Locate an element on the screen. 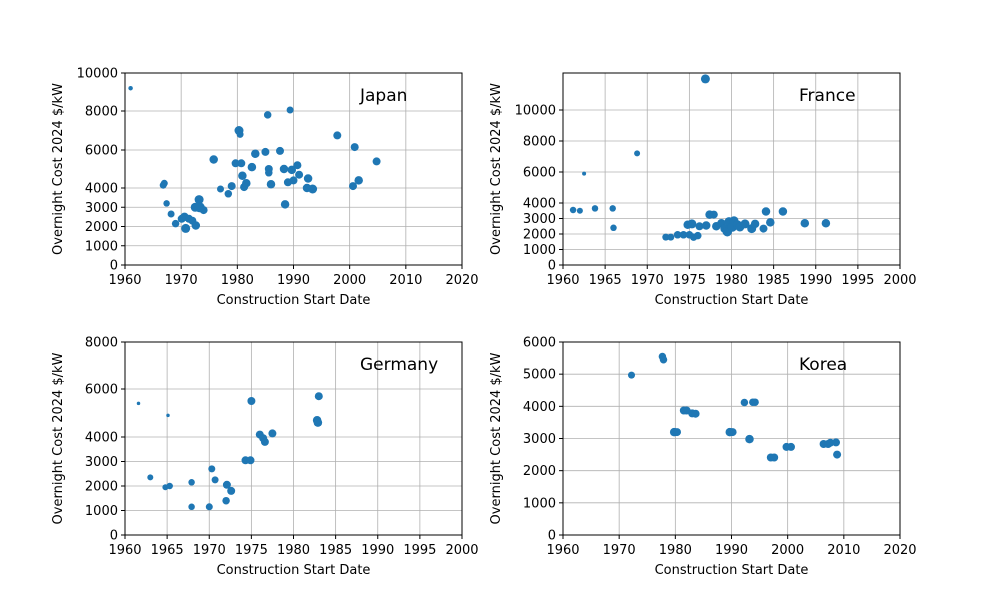 This screenshot has width=1000, height=600. france-x-tick-label: 1960 is located at coordinates (562, 280).